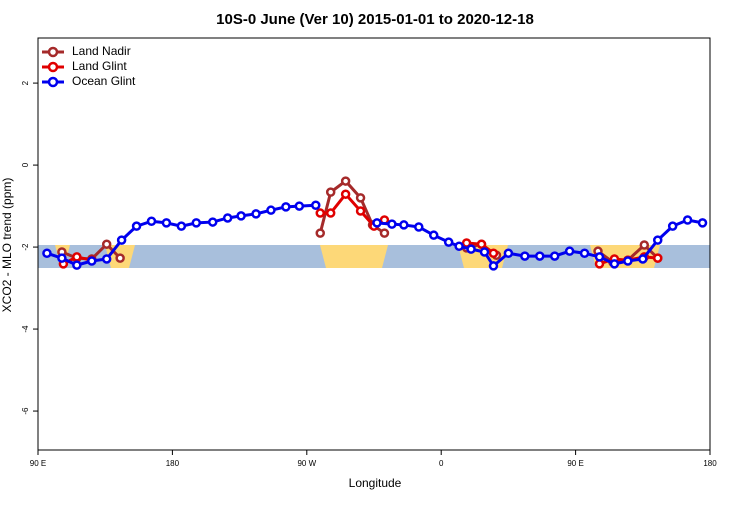  What do you see at coordinates (101, 51) in the screenshot?
I see `legend-label: Land Nadir` at bounding box center [101, 51].